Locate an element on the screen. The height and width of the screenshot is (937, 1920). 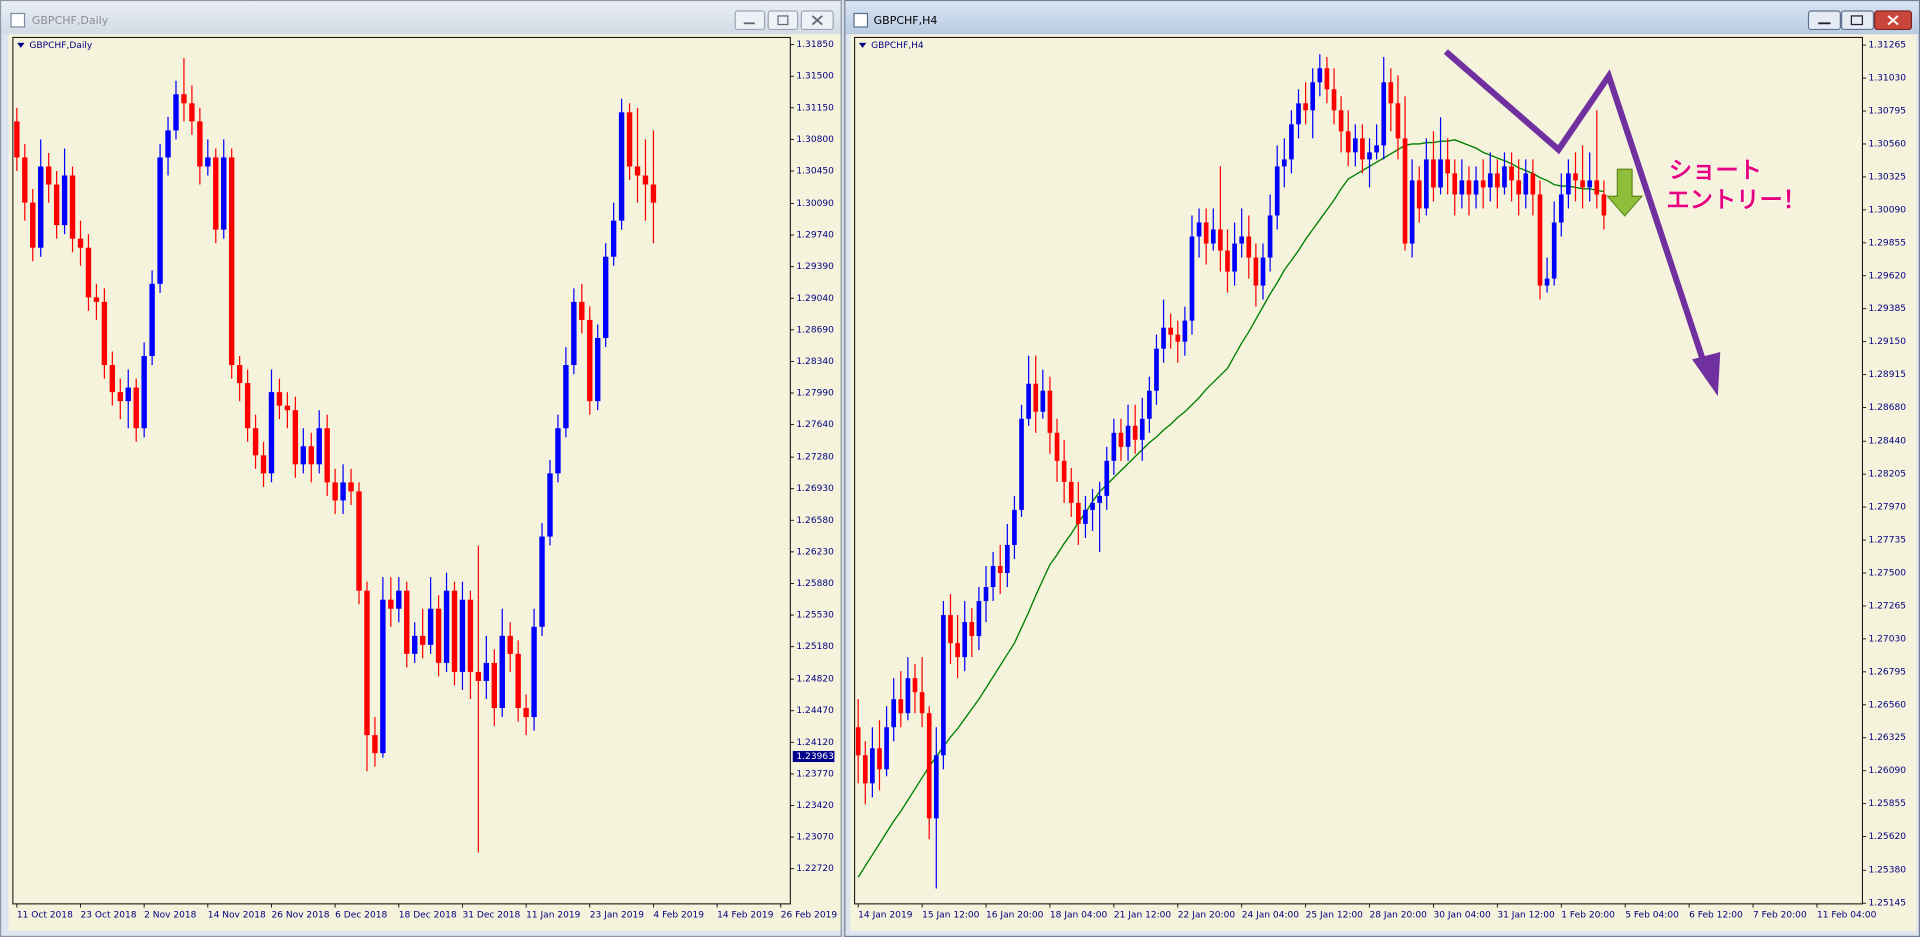
zigzag-arrow is located at coordinates (1576, 209).